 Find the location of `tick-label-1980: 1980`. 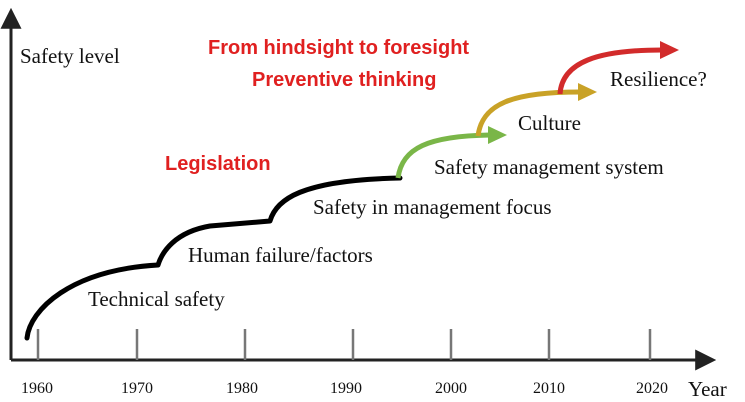

tick-label-1980: 1980 is located at coordinates (242, 388).